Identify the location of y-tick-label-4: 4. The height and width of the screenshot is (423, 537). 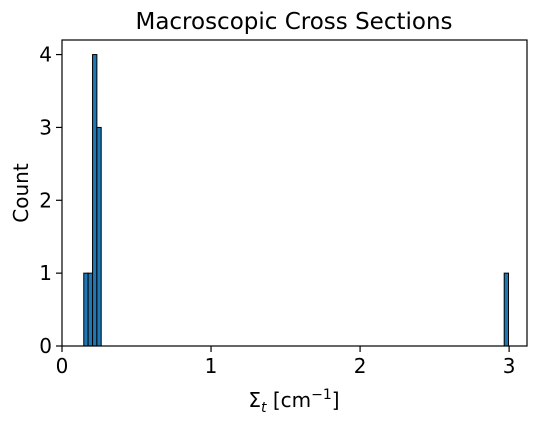
(45, 55).